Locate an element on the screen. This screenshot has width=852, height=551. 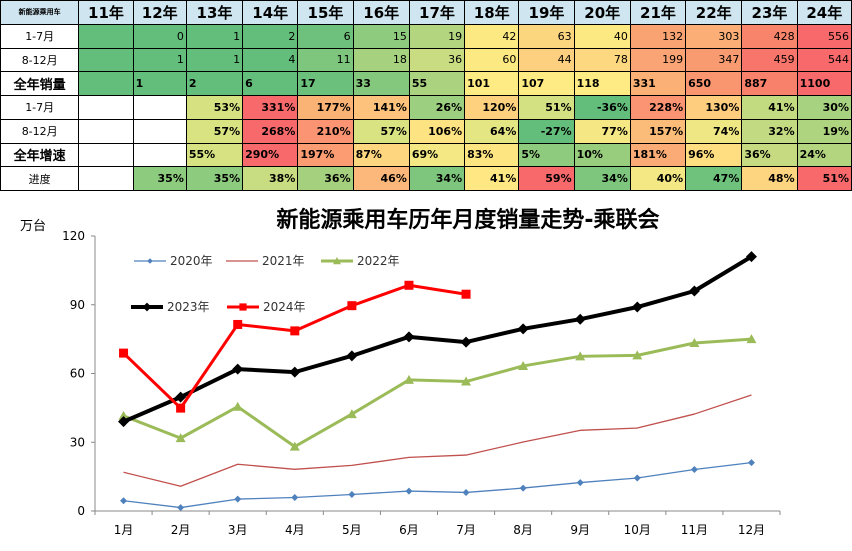
table-cell: 59% is located at coordinates (546, 178).